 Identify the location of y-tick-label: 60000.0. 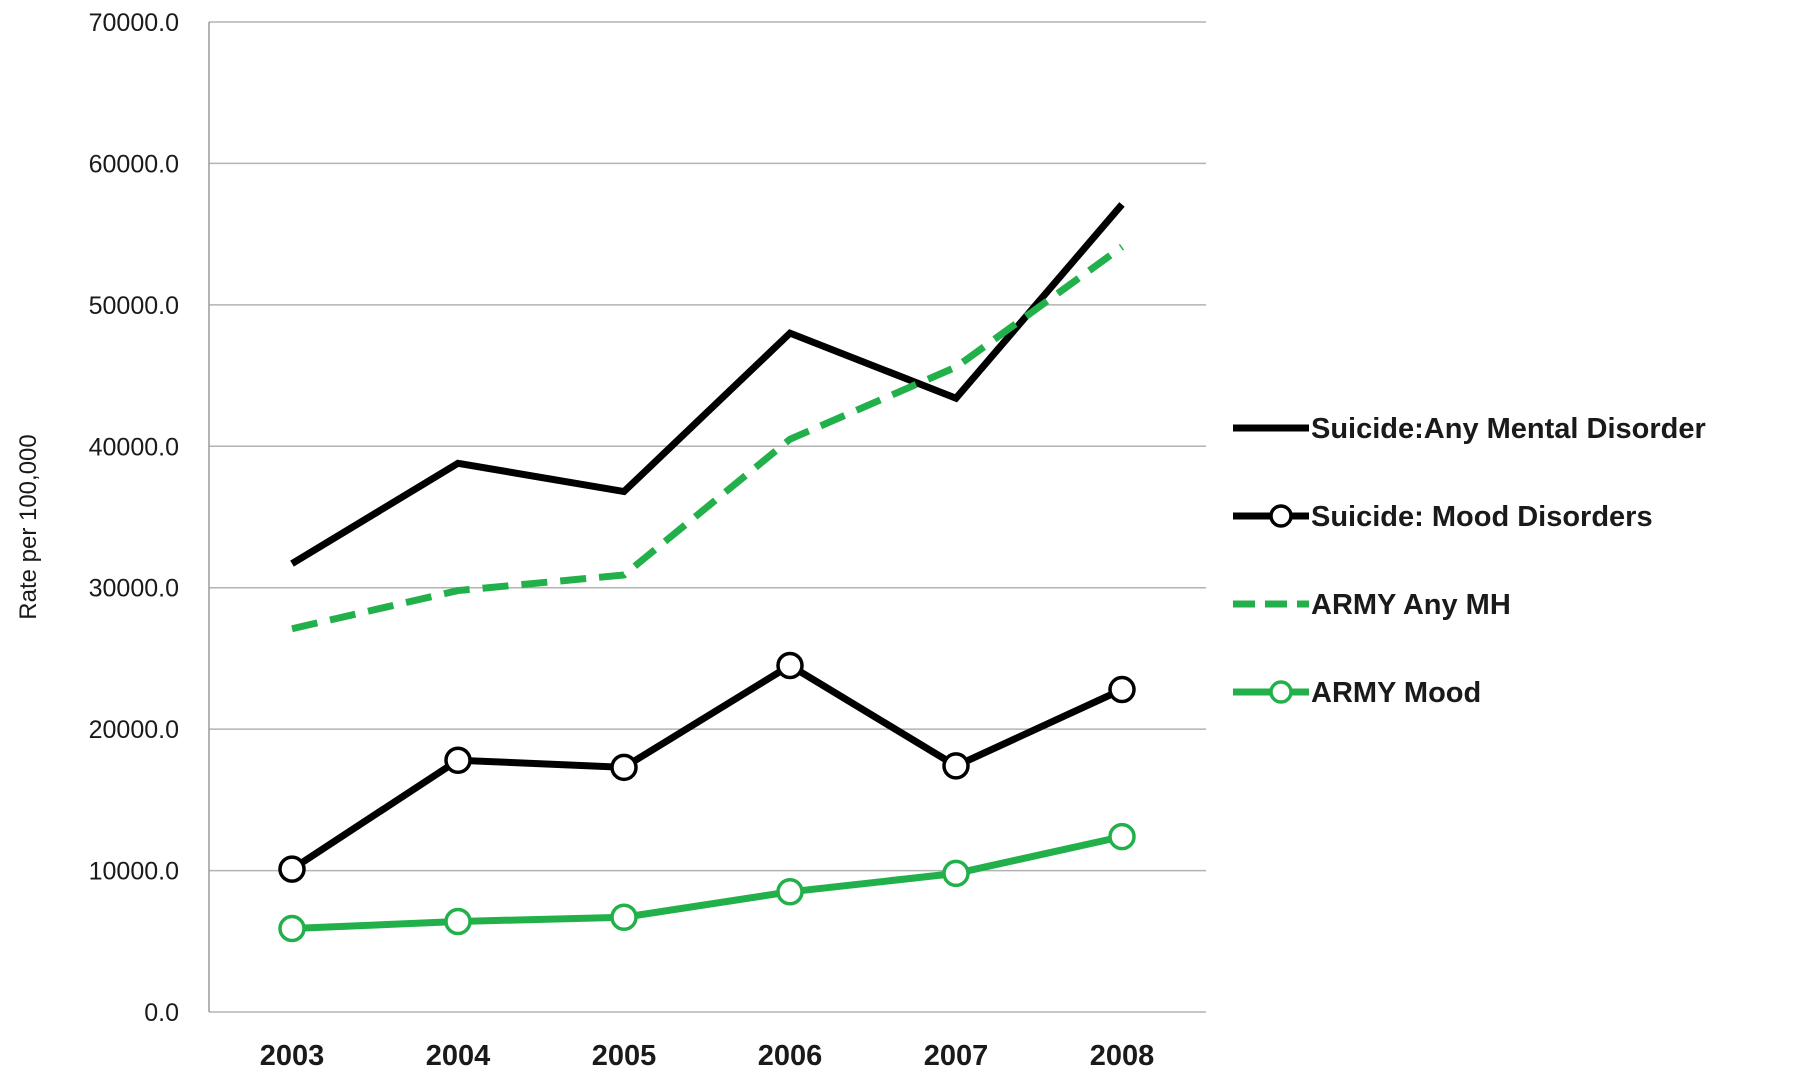
(134, 164).